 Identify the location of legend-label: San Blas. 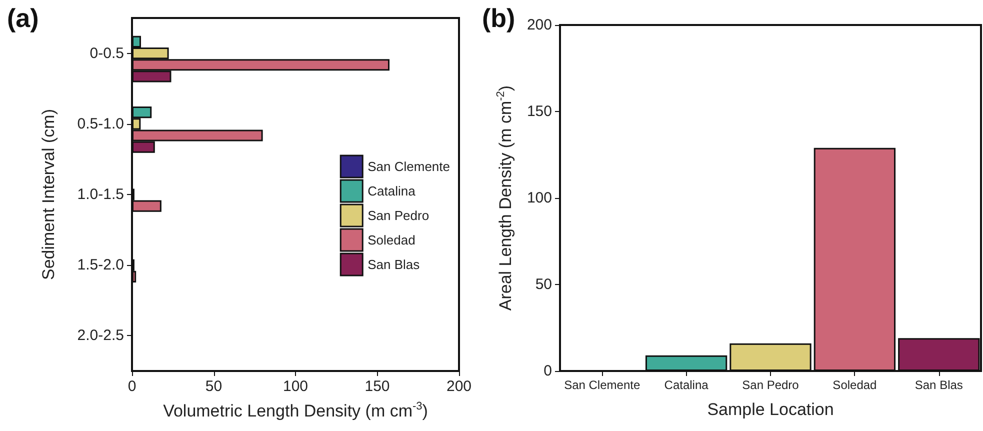
(394, 264).